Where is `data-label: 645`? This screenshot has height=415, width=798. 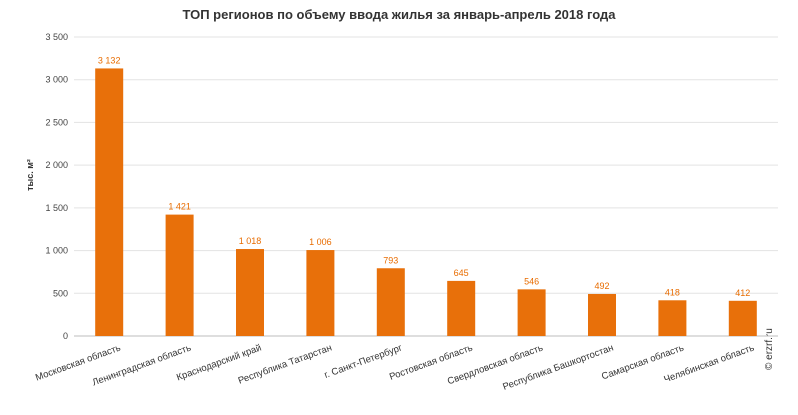 data-label: 645 is located at coordinates (461, 273).